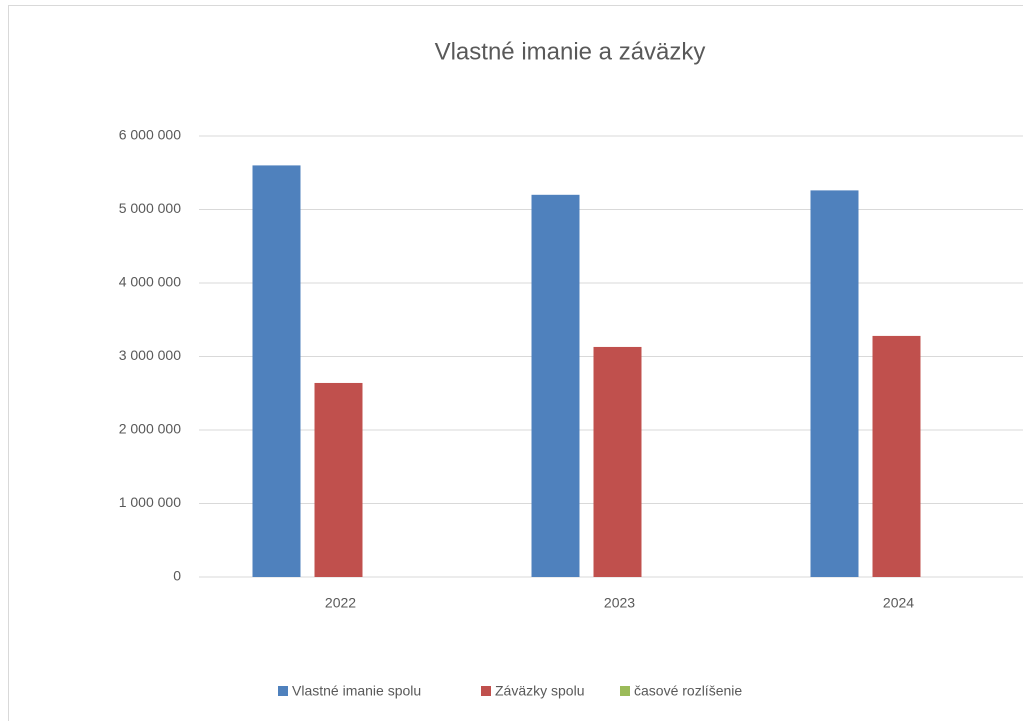 The width and height of the screenshot is (1023, 726). Describe the element at coordinates (539, 691) in the screenshot. I see `legend-label: Záväzky spolu` at that location.